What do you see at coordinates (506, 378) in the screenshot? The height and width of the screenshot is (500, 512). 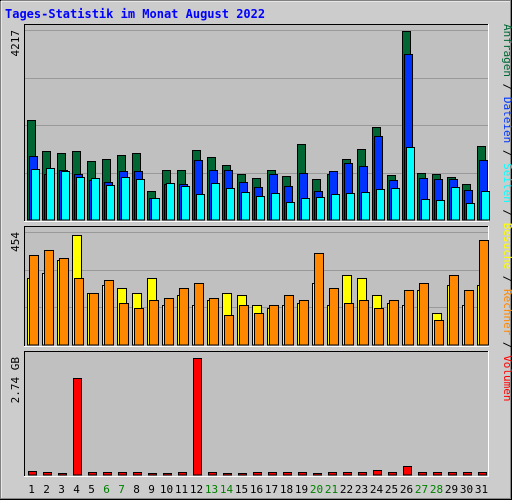 I see `legend-item-volumen: Volumen` at bounding box center [506, 378].